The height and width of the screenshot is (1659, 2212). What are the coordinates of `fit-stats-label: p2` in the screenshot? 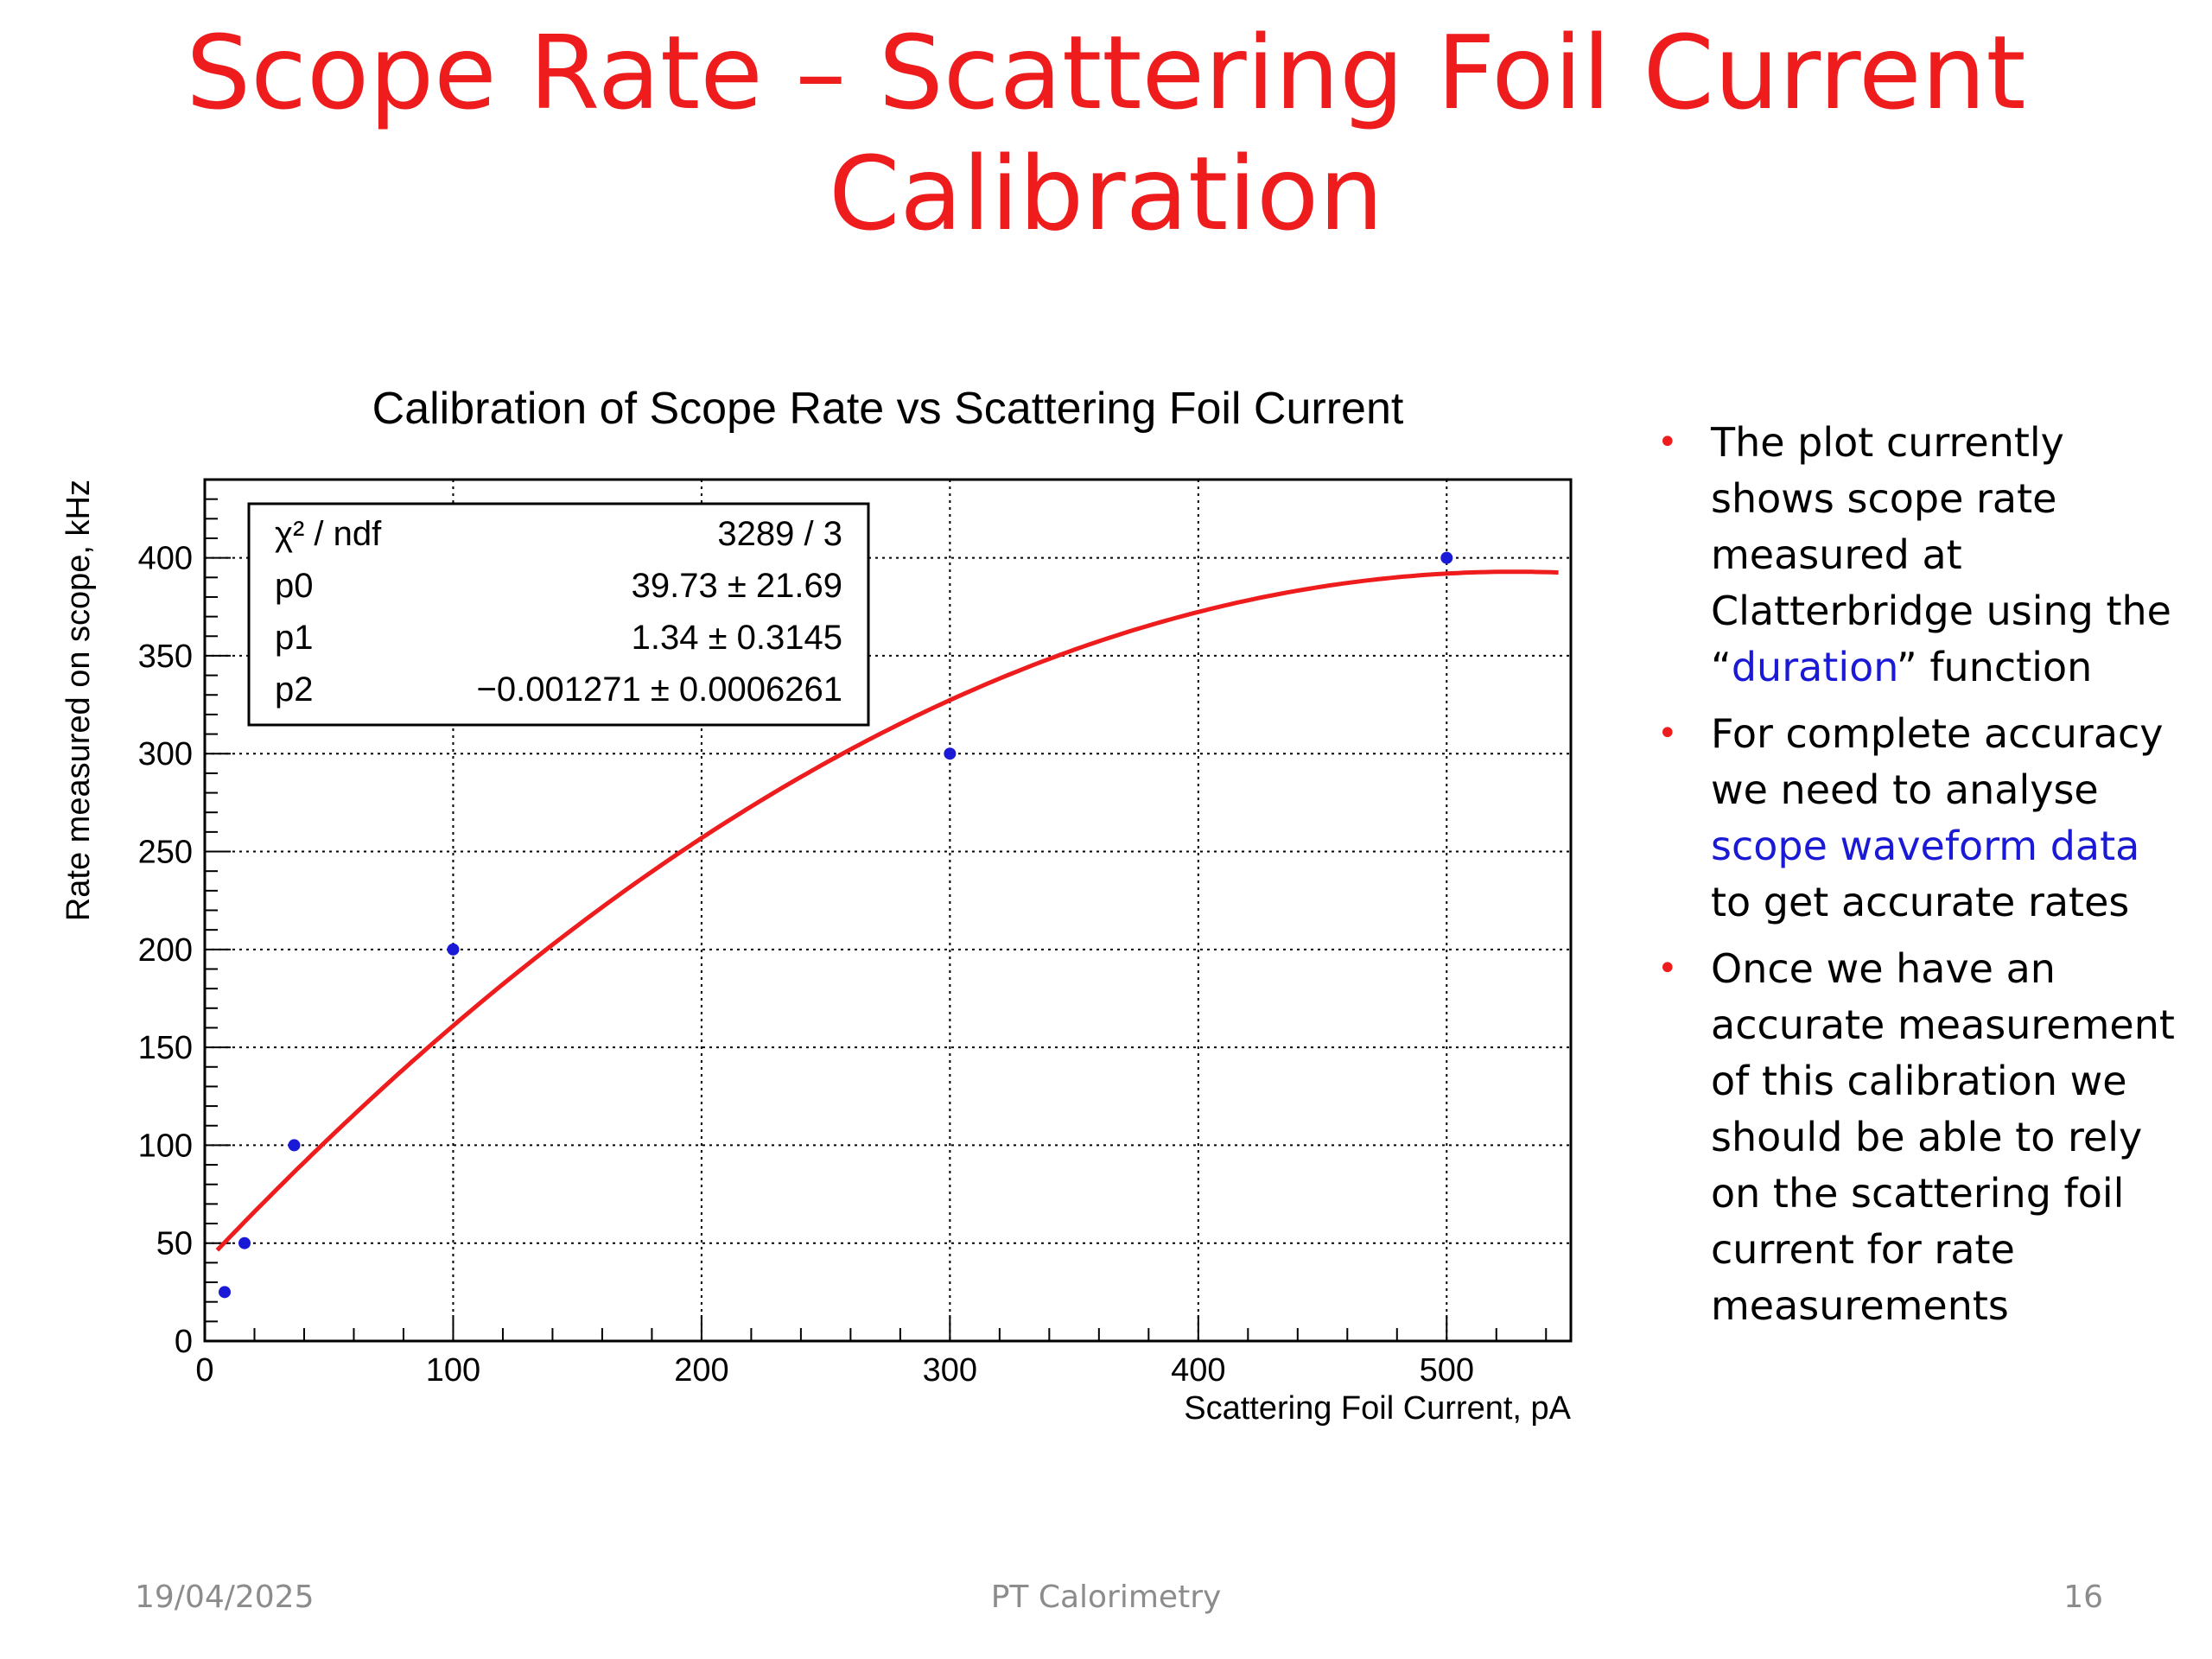 It's located at (294, 690).